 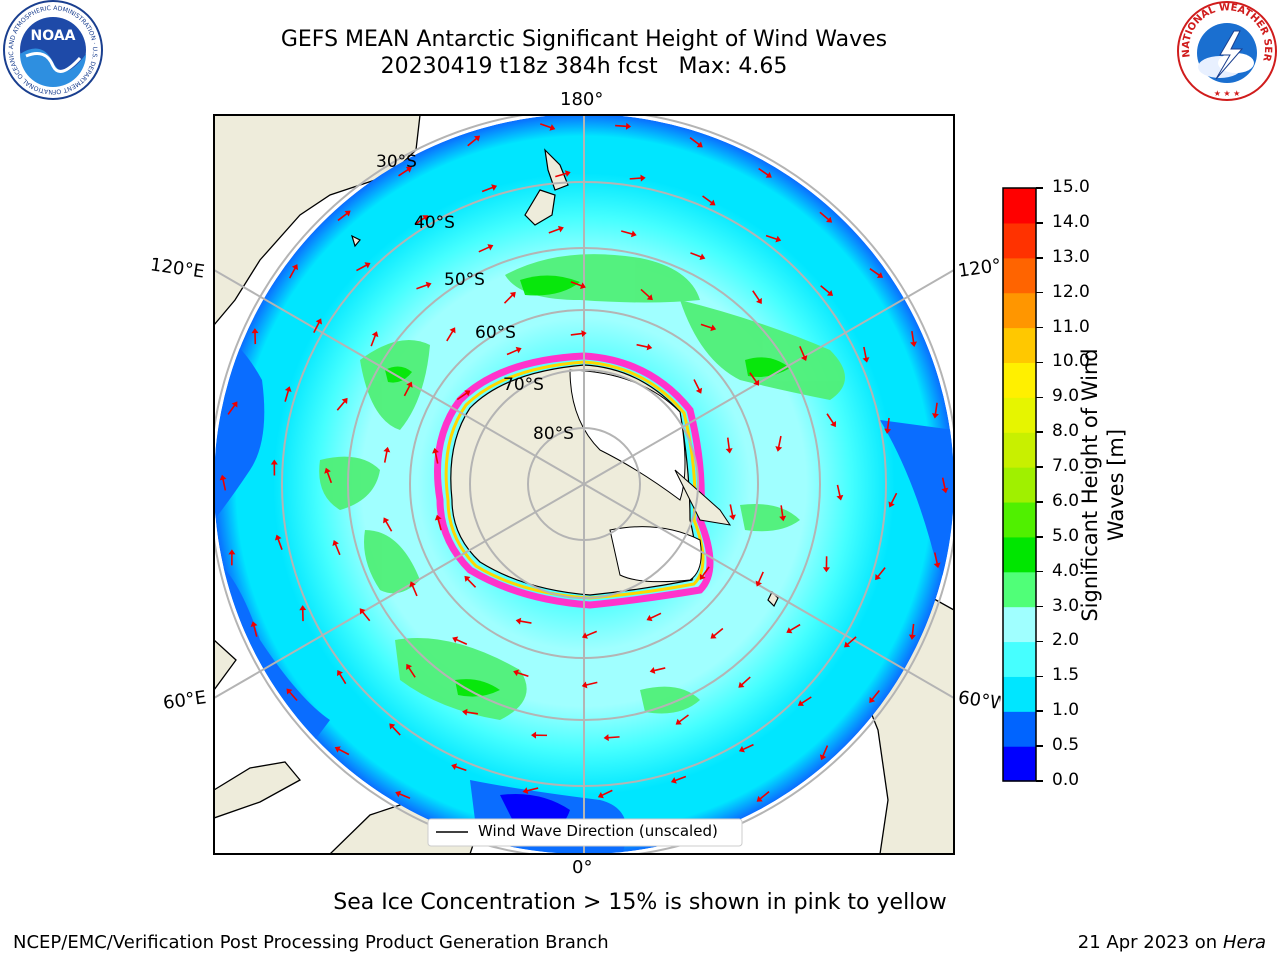 I want to click on arrow-legend-label: Wind Wave Direction (unscaled), so click(x=598, y=831).